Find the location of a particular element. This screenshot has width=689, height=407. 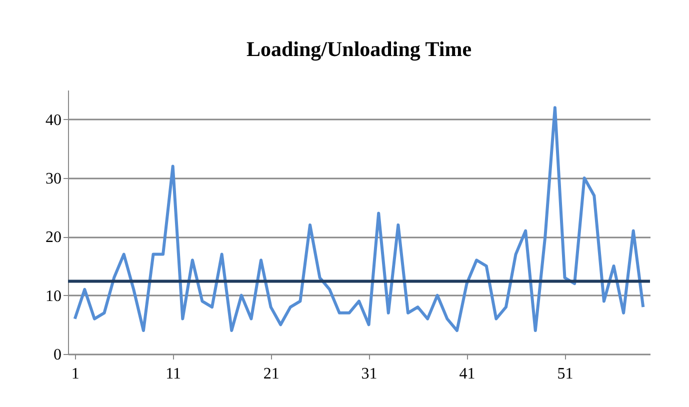

x-tick-label: 51 is located at coordinates (565, 374).